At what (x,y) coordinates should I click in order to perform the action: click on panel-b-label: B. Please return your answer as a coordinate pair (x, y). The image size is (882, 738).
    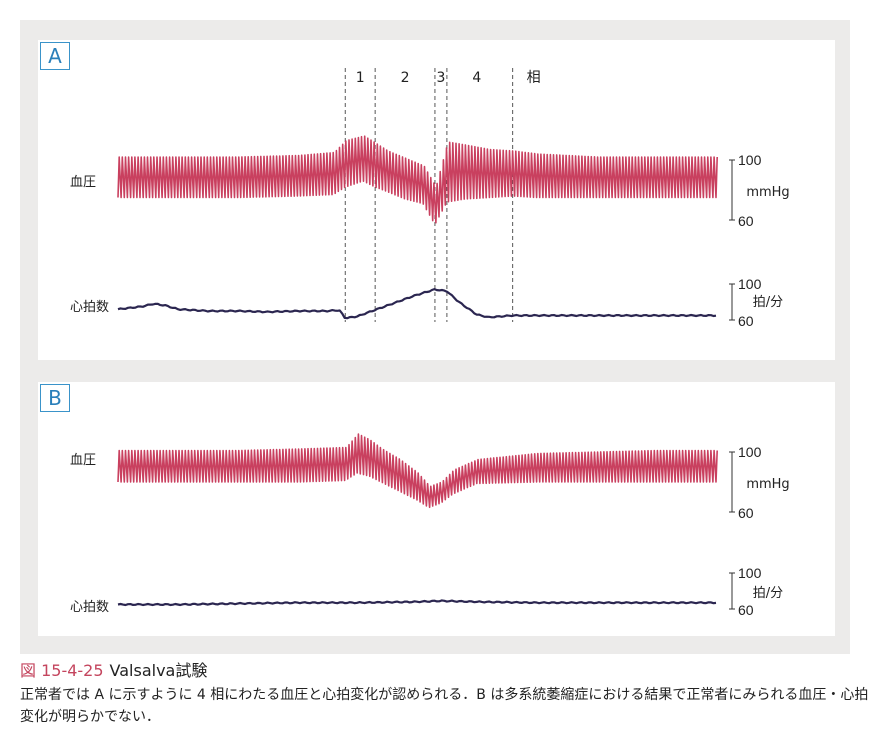
    Looking at the image, I should click on (55, 398).